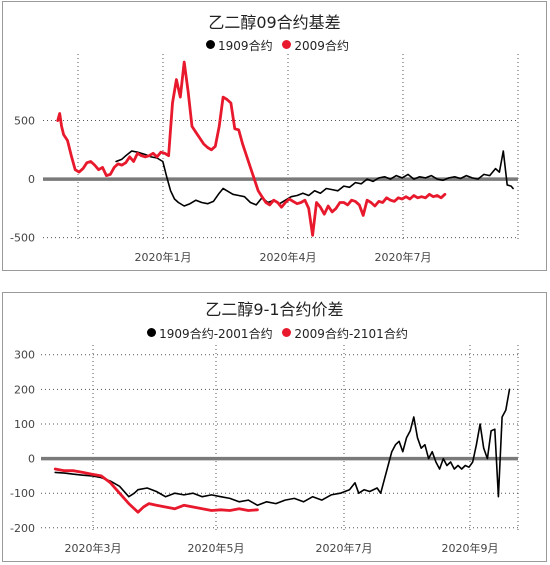 The image size is (550, 565). What do you see at coordinates (274, 333) in the screenshot?
I see `chart-legend: 1909合约-2001合约 2009合约-2101合约` at bounding box center [274, 333].